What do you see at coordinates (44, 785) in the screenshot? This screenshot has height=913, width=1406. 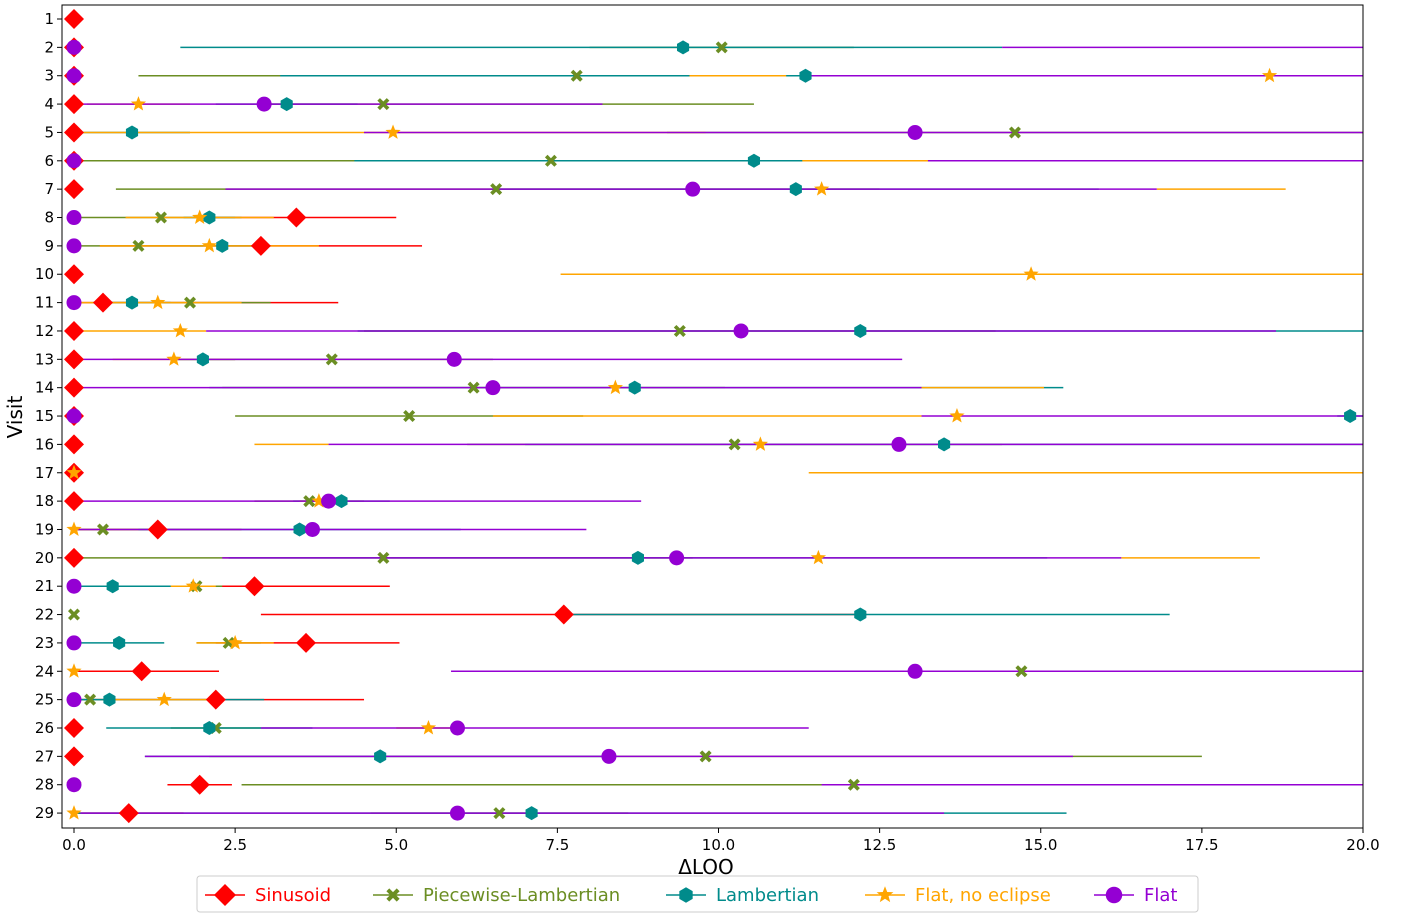 I see `y-tick-label: 28` at bounding box center [44, 785].